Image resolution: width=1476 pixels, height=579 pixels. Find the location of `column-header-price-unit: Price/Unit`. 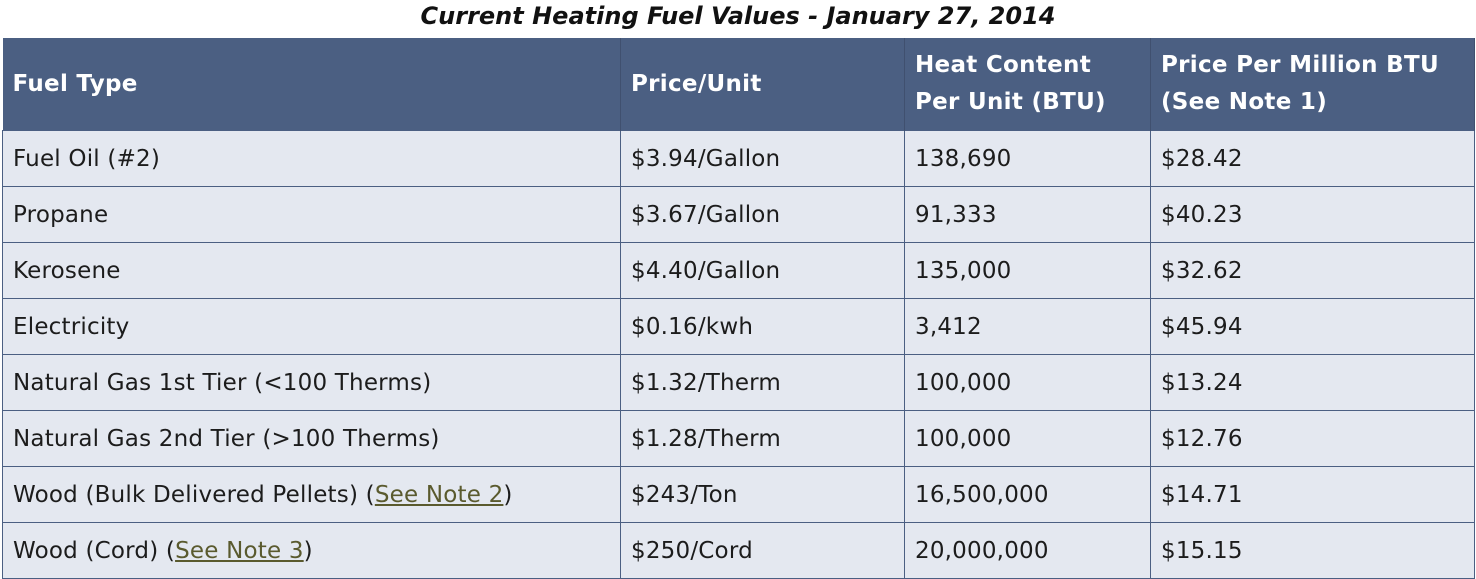

column-header-price-unit: Price/Unit is located at coordinates (762, 84).